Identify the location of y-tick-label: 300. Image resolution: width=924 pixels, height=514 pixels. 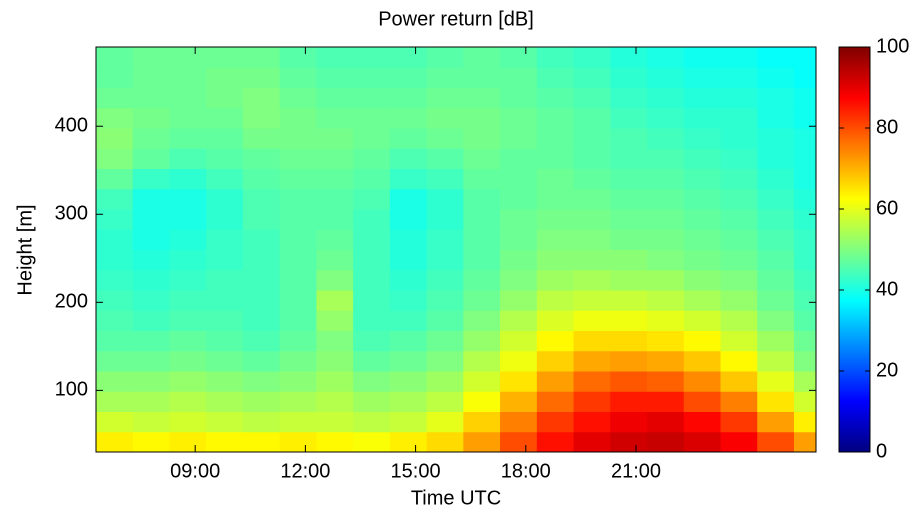
(71, 214).